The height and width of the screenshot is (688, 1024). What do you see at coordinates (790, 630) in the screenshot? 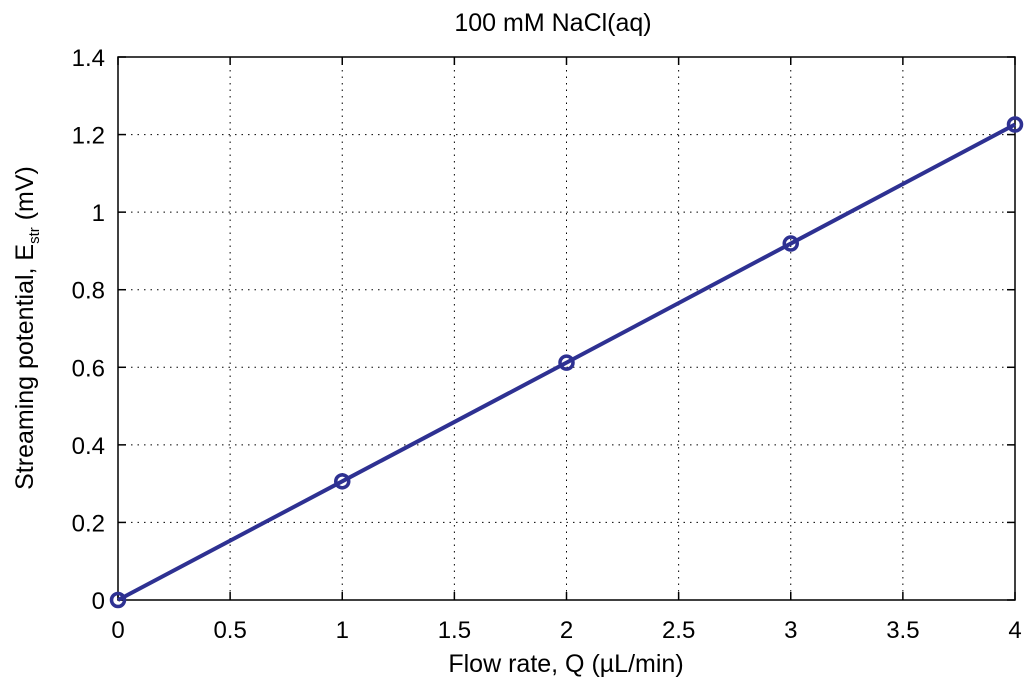
I see `x-tick-label: 3` at bounding box center [790, 630].